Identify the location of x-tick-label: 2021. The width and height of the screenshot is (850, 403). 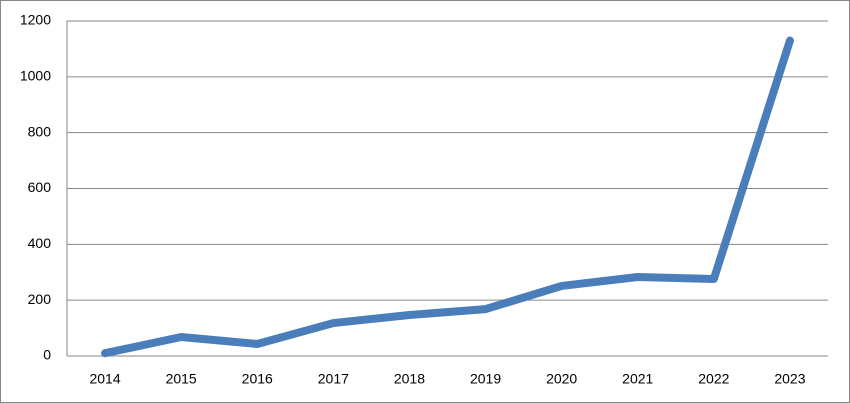
(637, 379).